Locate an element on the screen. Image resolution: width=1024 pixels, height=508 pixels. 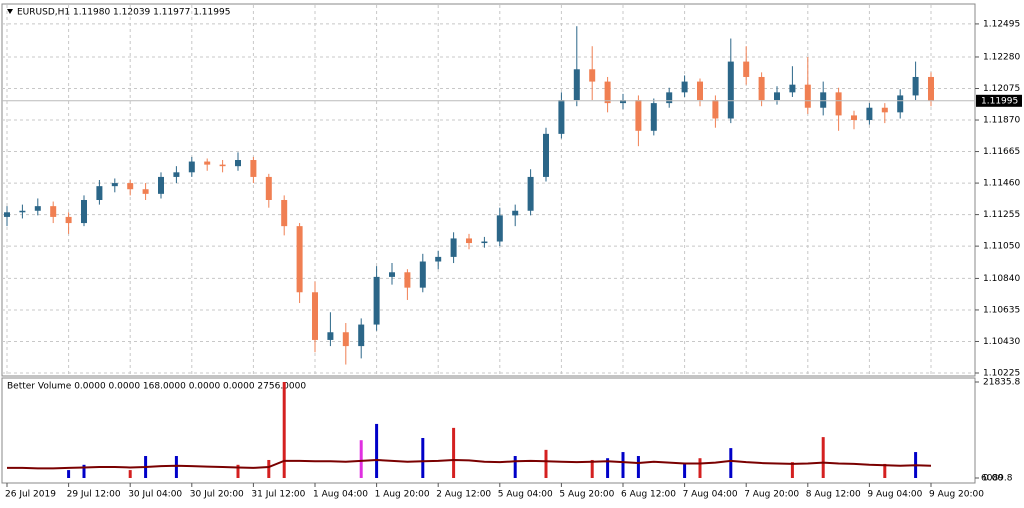
y-tick-label: 1.10635 is located at coordinates (1001, 310).